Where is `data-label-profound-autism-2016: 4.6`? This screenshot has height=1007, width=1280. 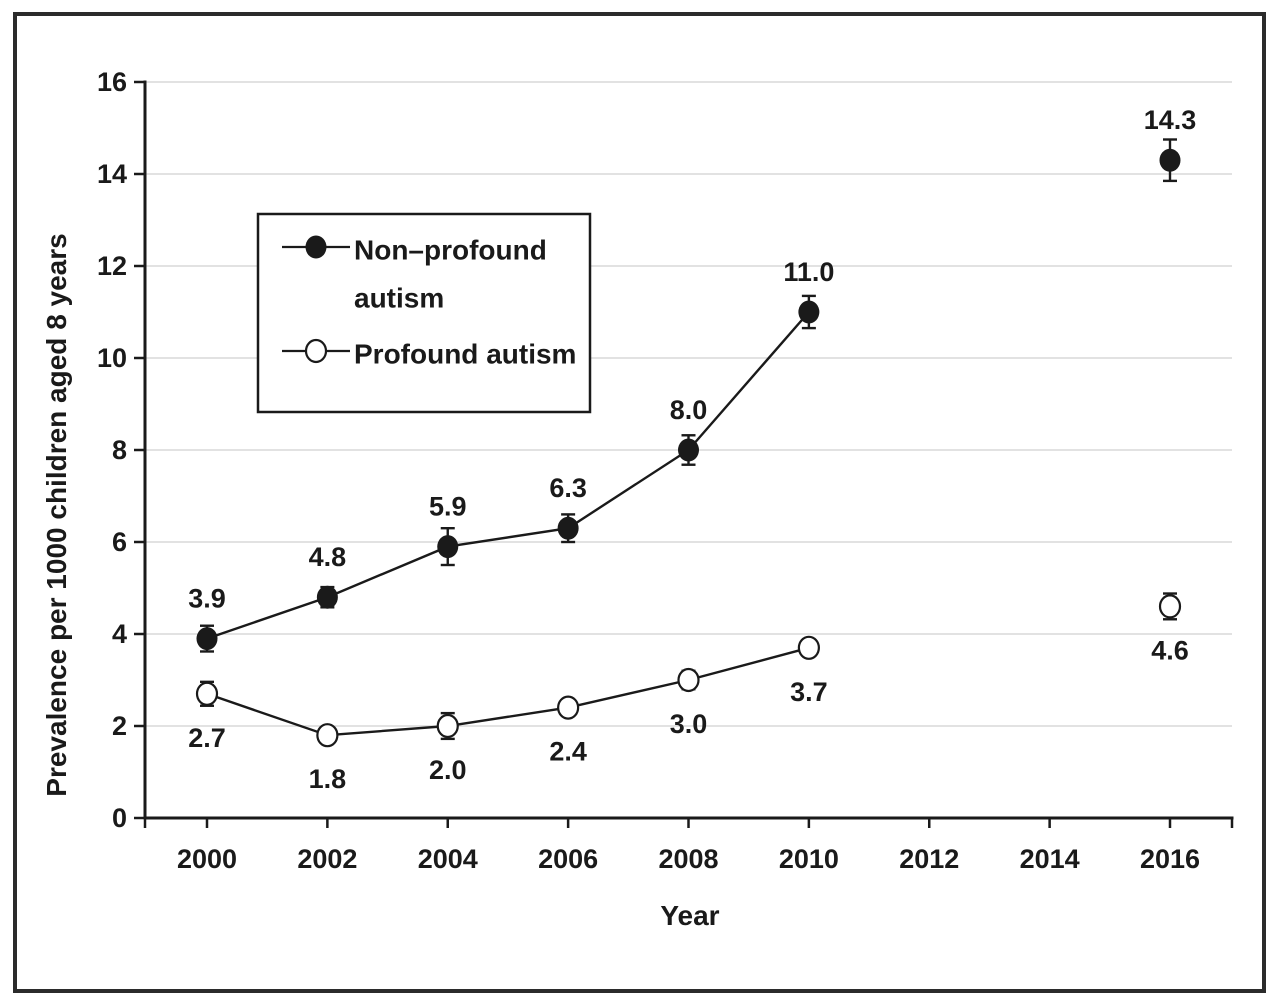
data-label-profound-autism-2016: 4.6 is located at coordinates (1170, 650).